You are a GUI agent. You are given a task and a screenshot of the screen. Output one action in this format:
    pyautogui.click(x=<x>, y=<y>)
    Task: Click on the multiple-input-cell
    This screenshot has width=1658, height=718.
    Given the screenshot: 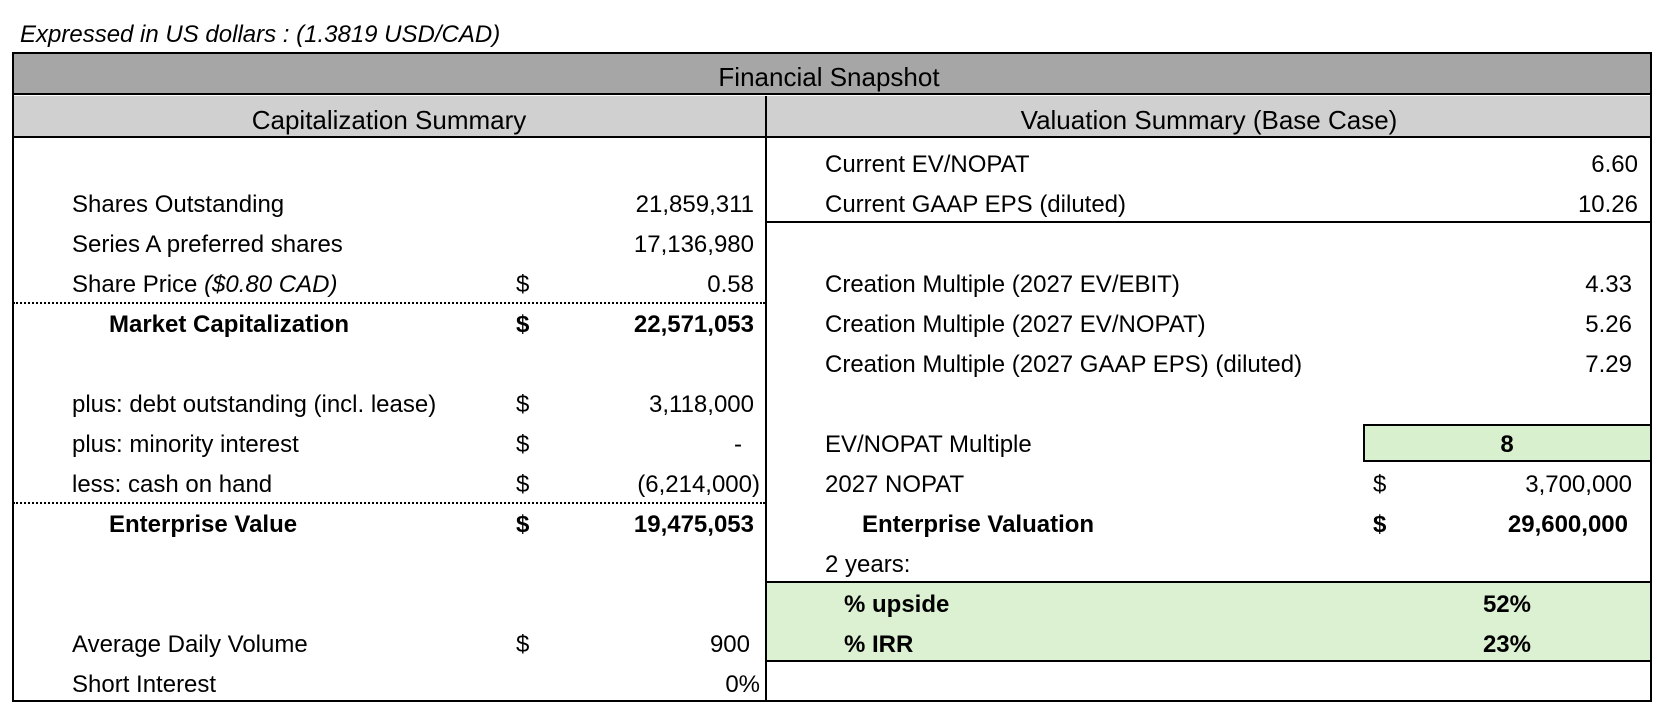 What is the action you would take?
    pyautogui.click(x=1507, y=443)
    